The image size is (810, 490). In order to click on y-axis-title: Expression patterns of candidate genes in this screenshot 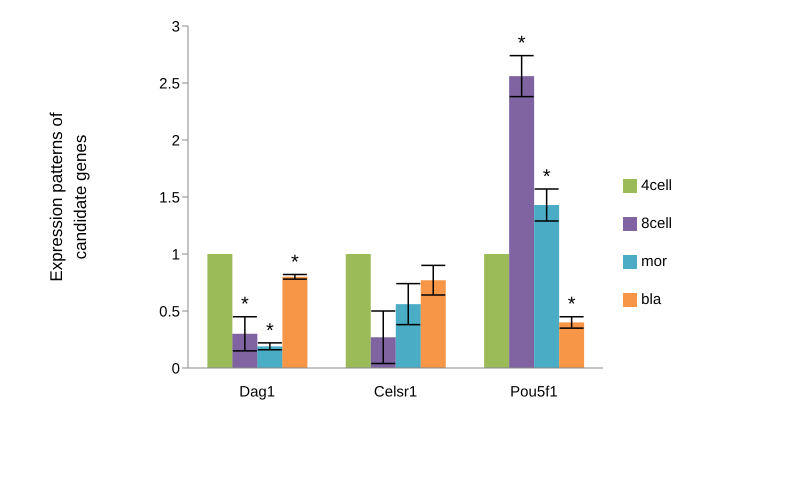, I will do `click(68, 197)`.